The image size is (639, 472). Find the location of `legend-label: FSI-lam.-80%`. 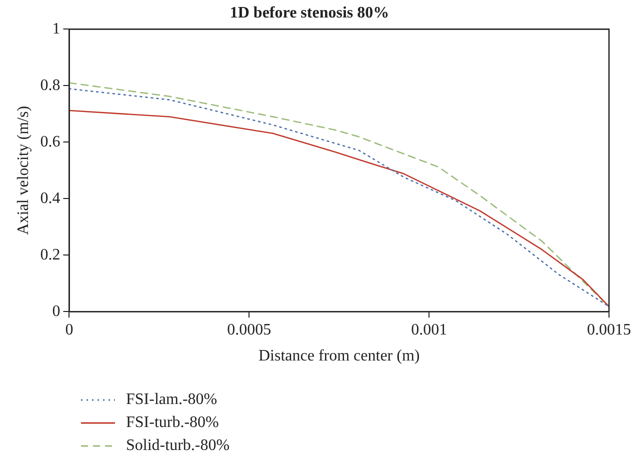

legend-label: FSI-lam.-80% is located at coordinates (172, 399).